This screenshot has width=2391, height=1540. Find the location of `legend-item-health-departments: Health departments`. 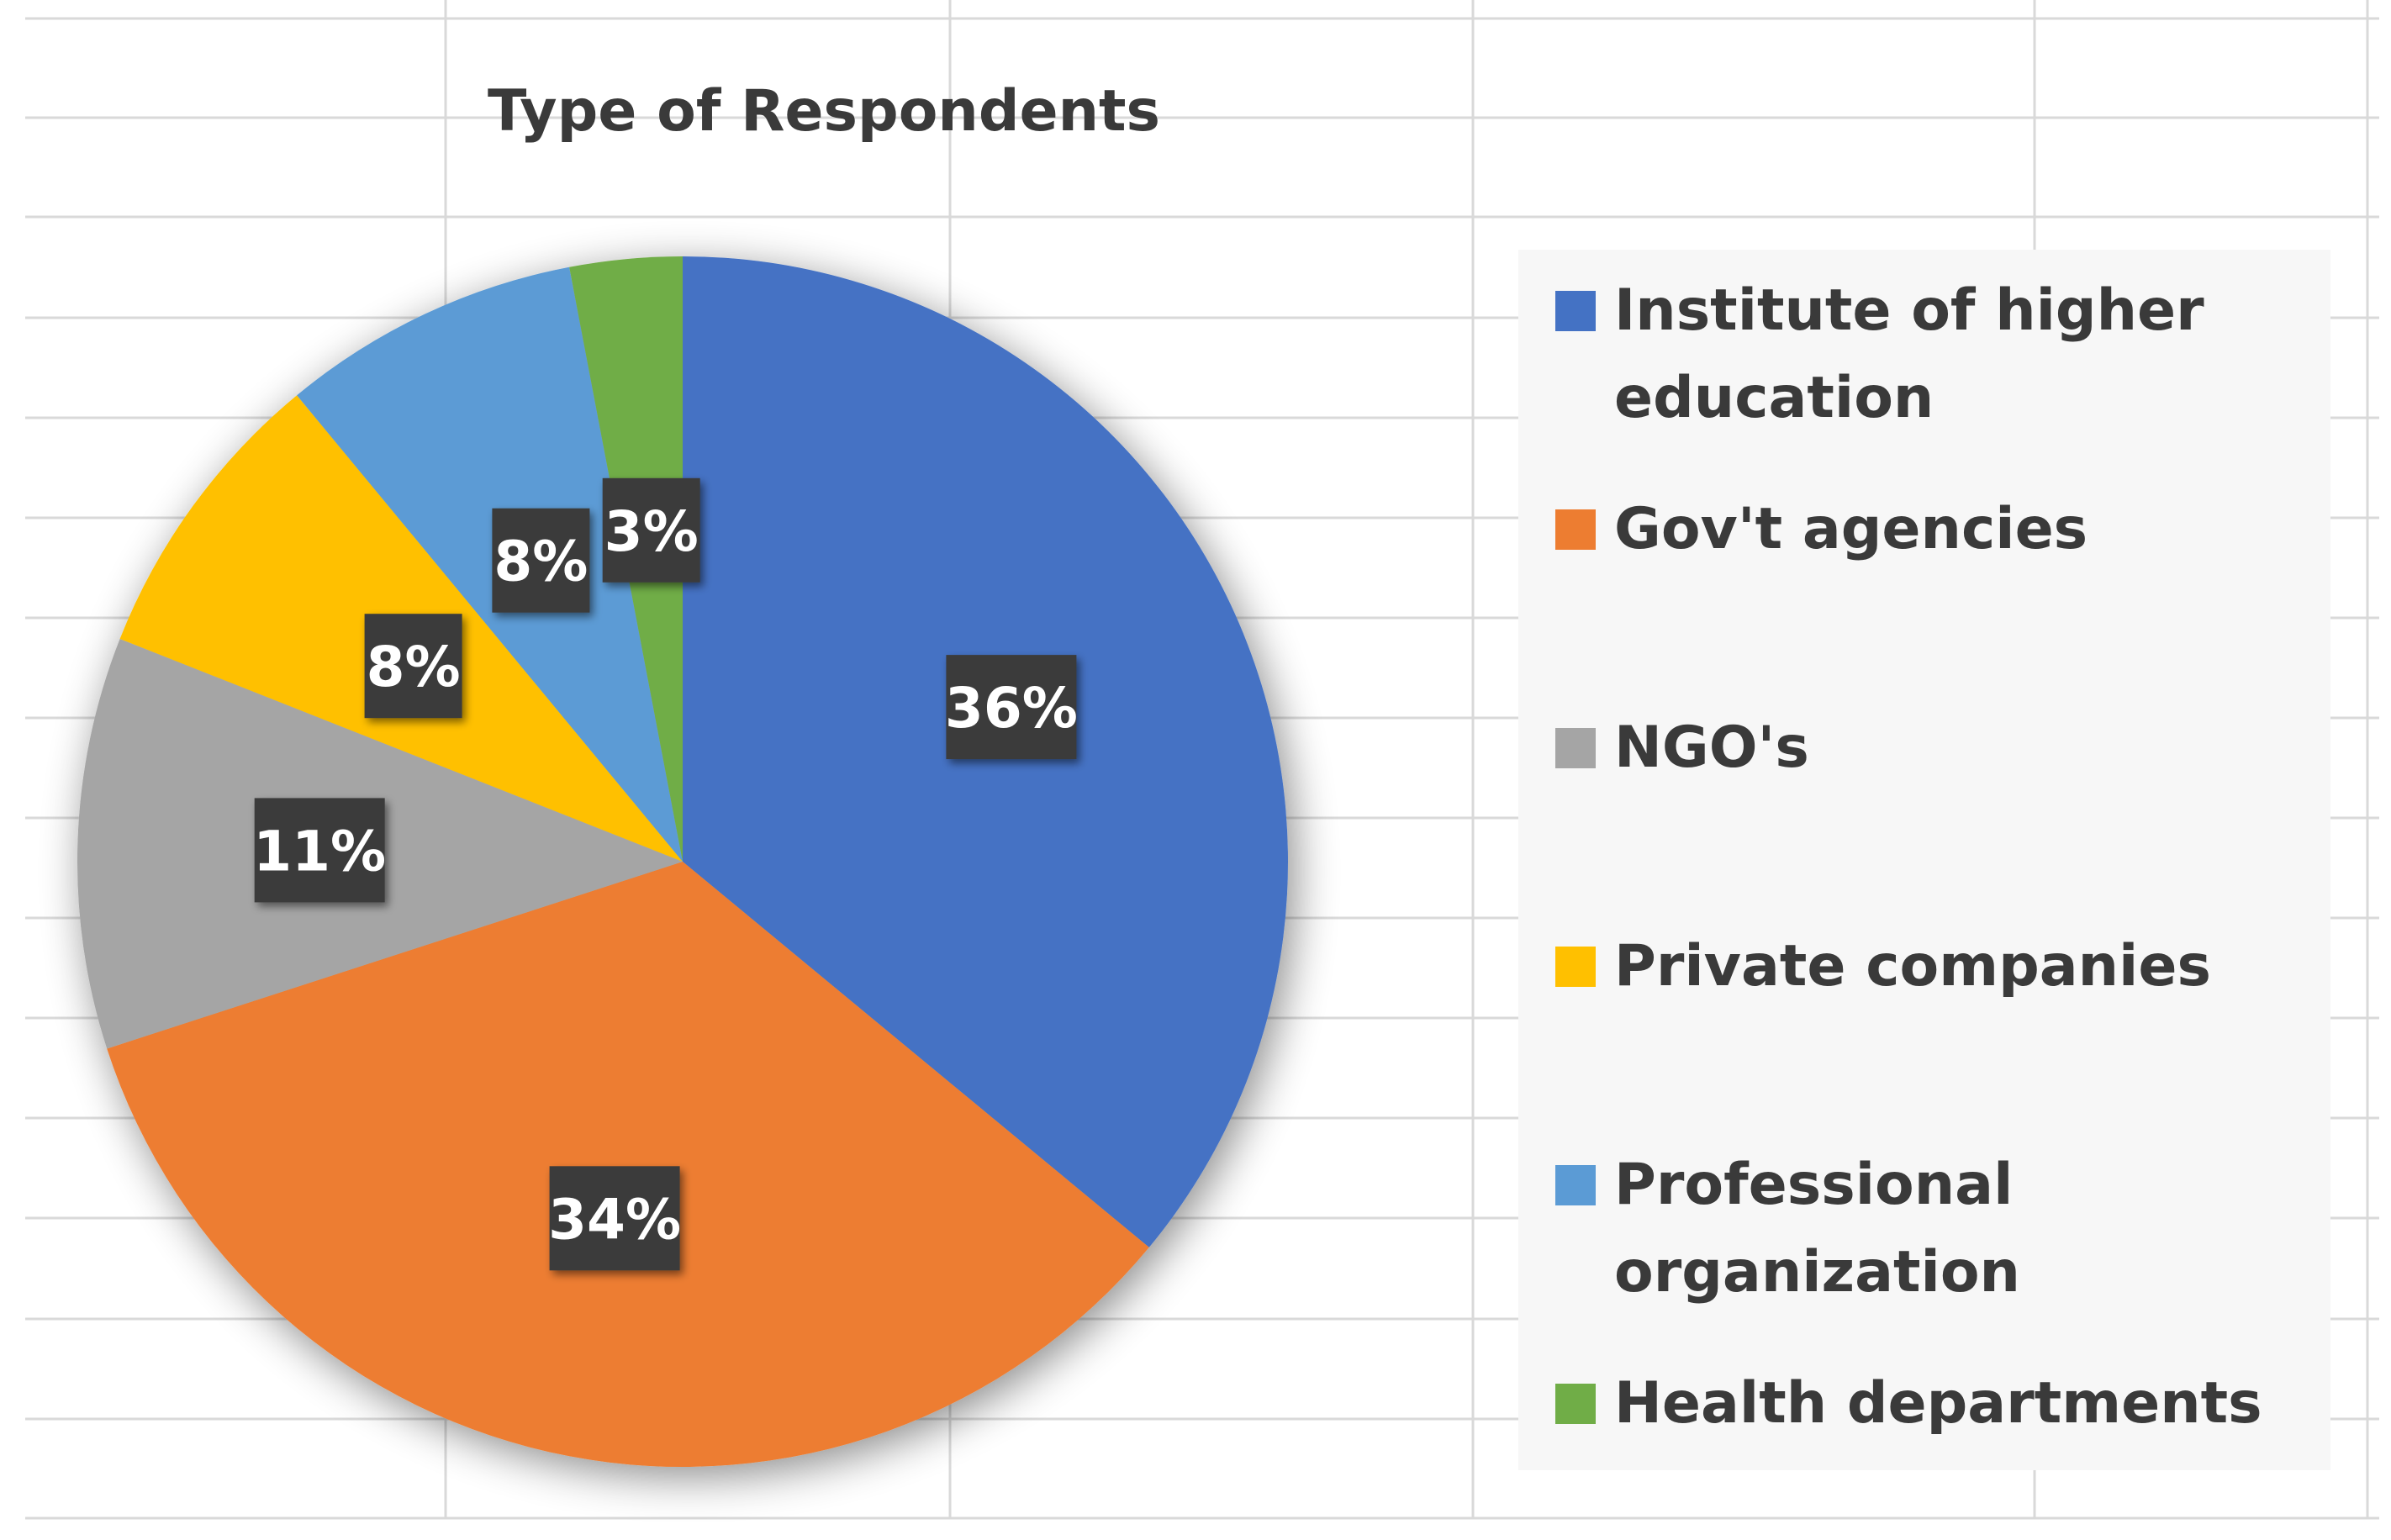

legend-item-health-departments: Health departments is located at coordinates (1909, 1403).